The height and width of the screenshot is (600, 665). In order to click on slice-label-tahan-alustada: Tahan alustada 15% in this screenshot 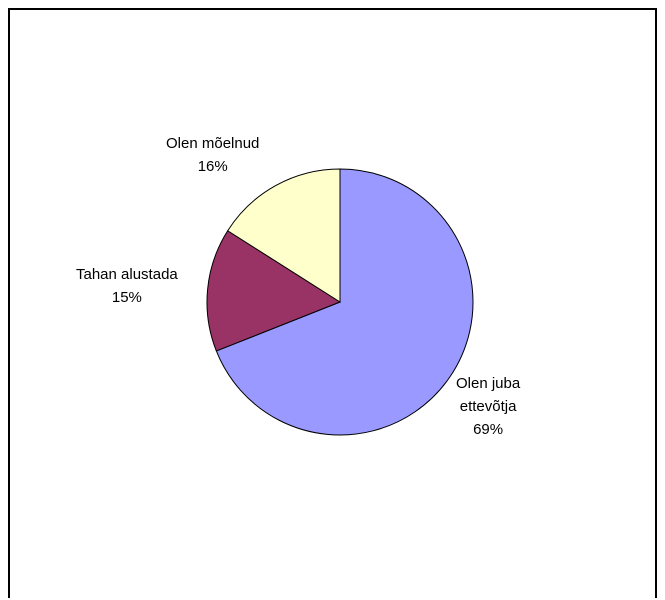, I will do `click(127, 286)`.